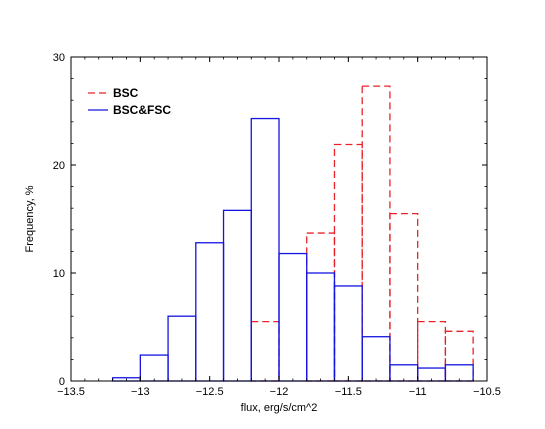  Describe the element at coordinates (30, 218) in the screenshot. I see `y-axis-title: Frequency, %` at that location.